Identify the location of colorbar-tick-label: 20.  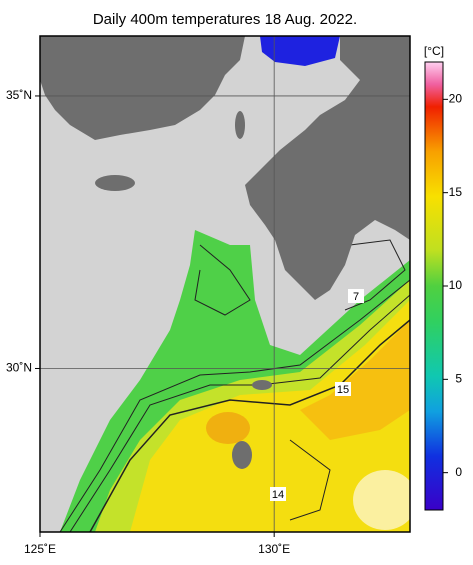
(456, 99).